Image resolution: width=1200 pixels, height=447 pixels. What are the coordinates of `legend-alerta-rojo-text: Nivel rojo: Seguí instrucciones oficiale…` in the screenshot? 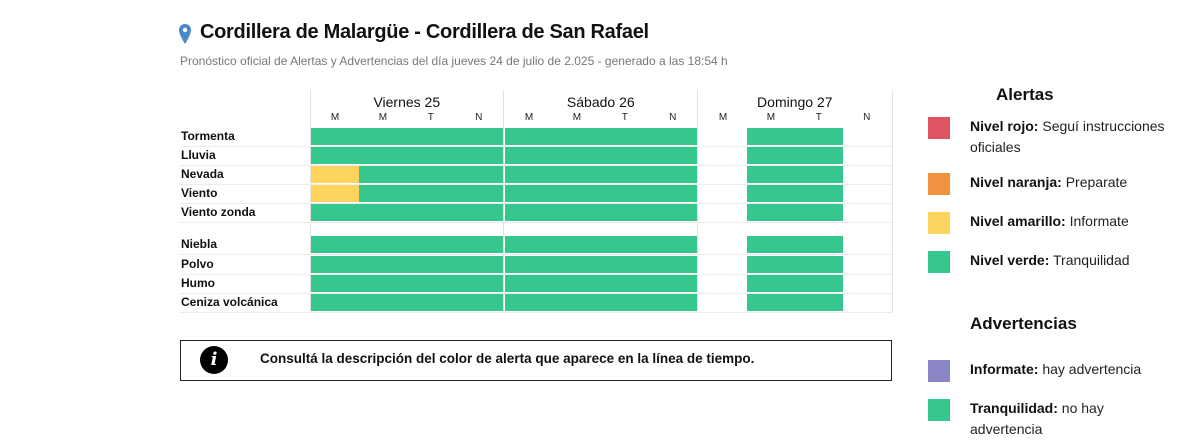 It's located at (1067, 136).